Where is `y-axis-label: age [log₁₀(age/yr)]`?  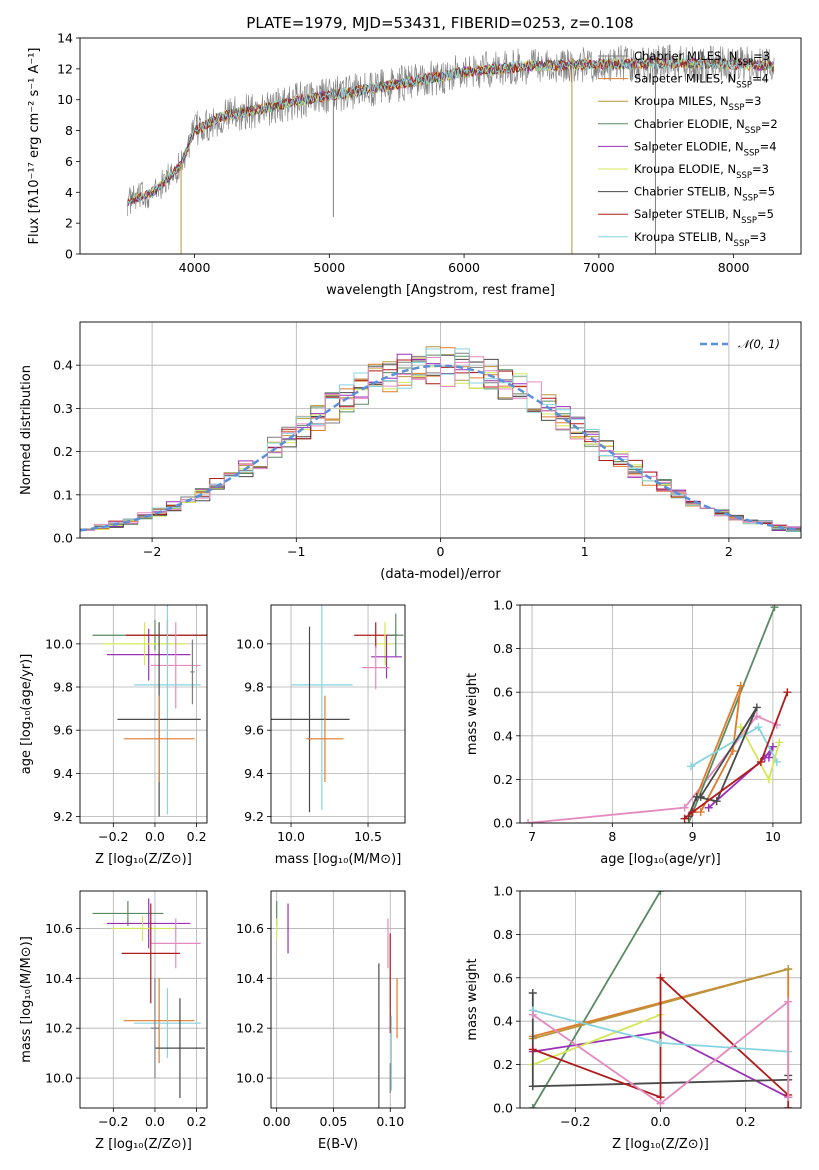
y-axis-label: age [log₁₀(age/yr)] is located at coordinates (26, 714).